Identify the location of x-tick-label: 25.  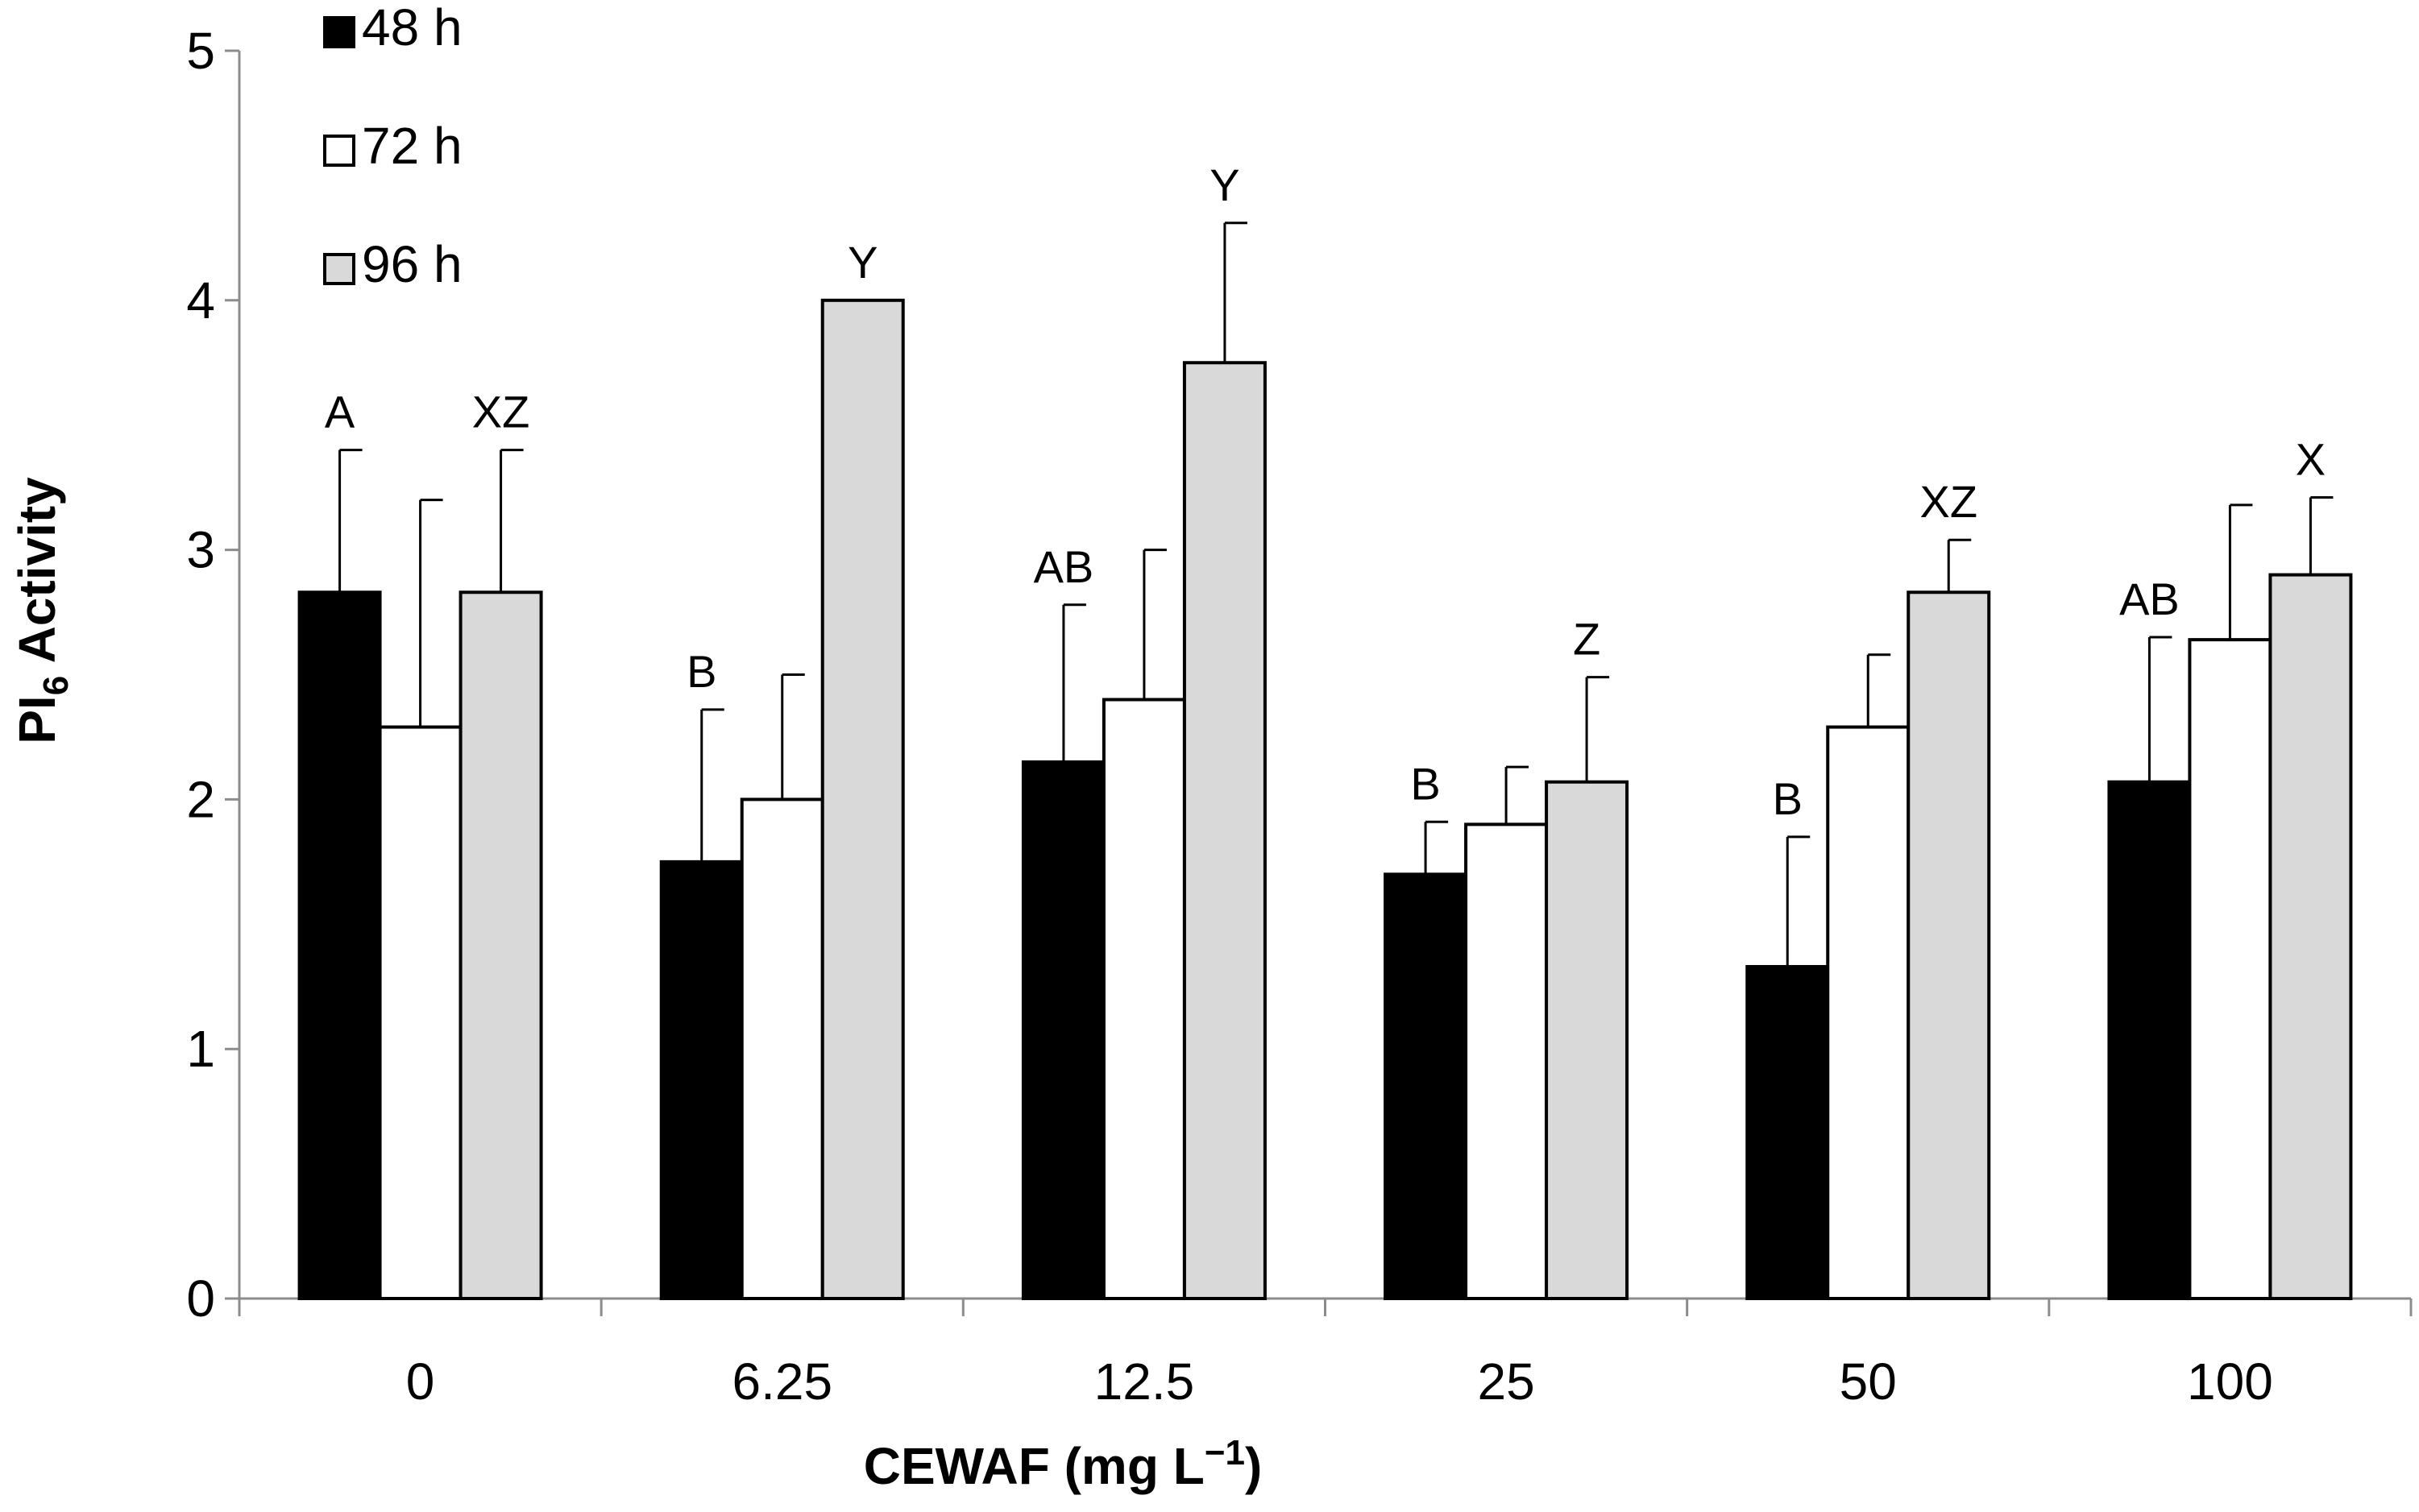
(1505, 1382).